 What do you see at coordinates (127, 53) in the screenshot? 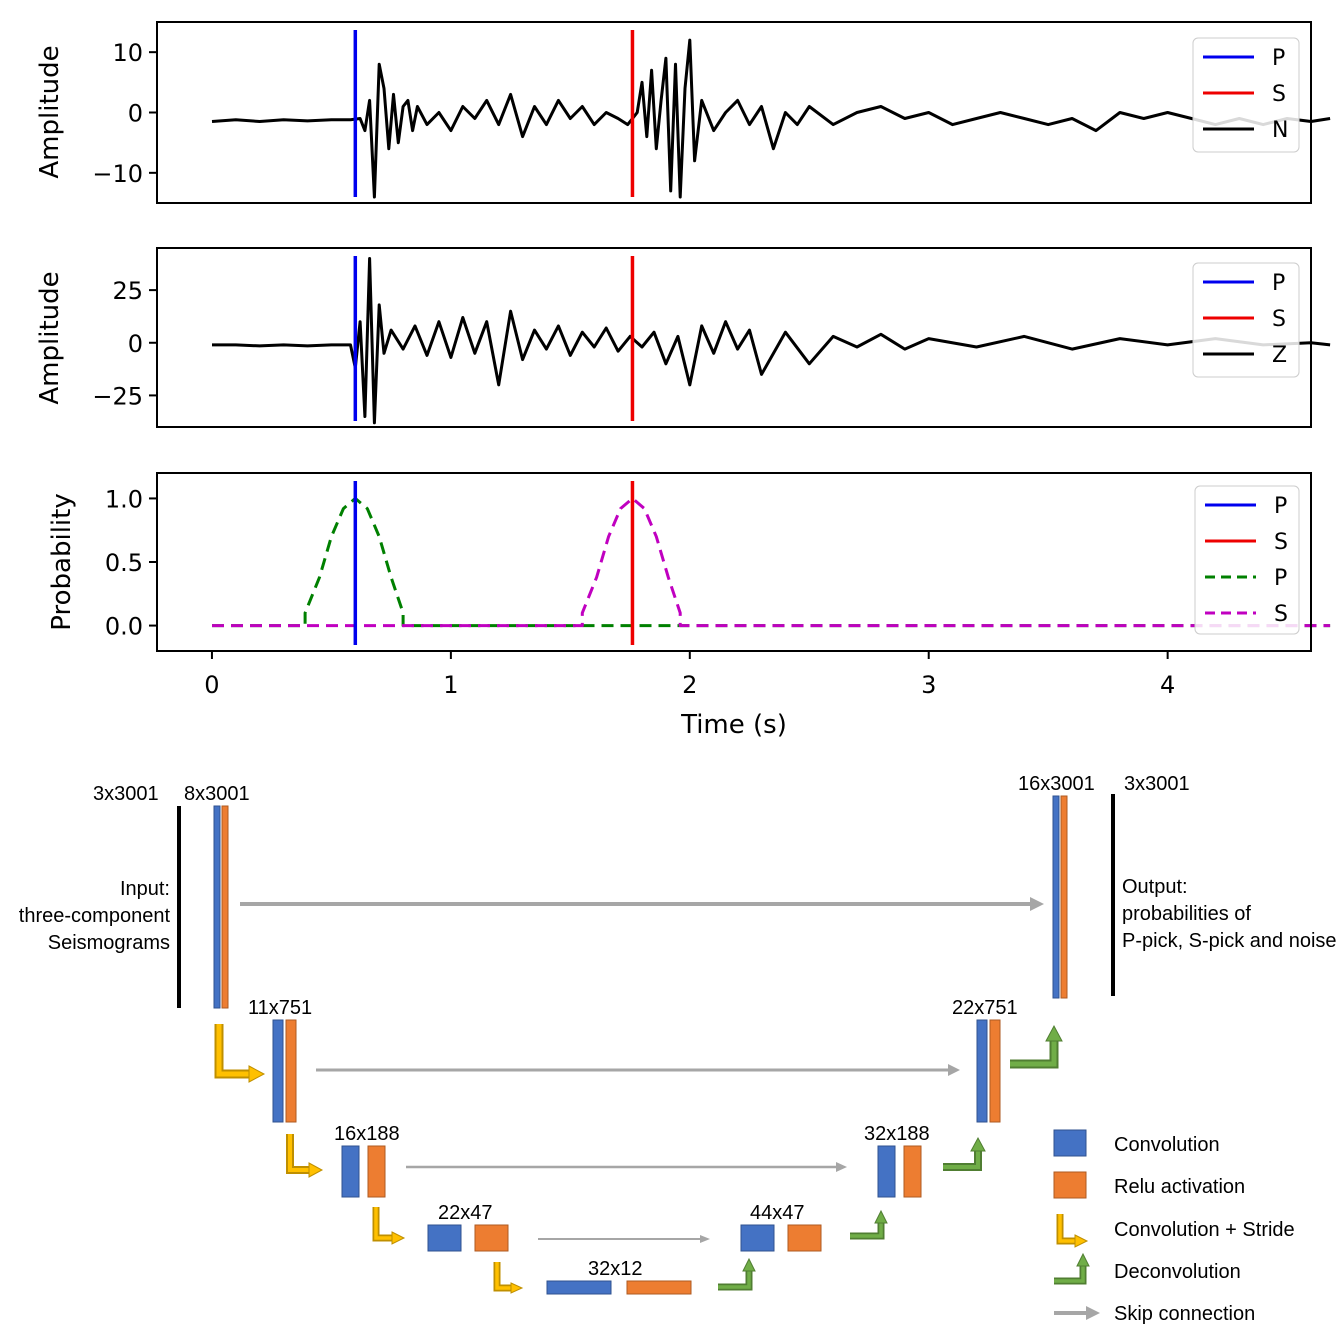
I see `y-tick-label: 10` at bounding box center [127, 53].